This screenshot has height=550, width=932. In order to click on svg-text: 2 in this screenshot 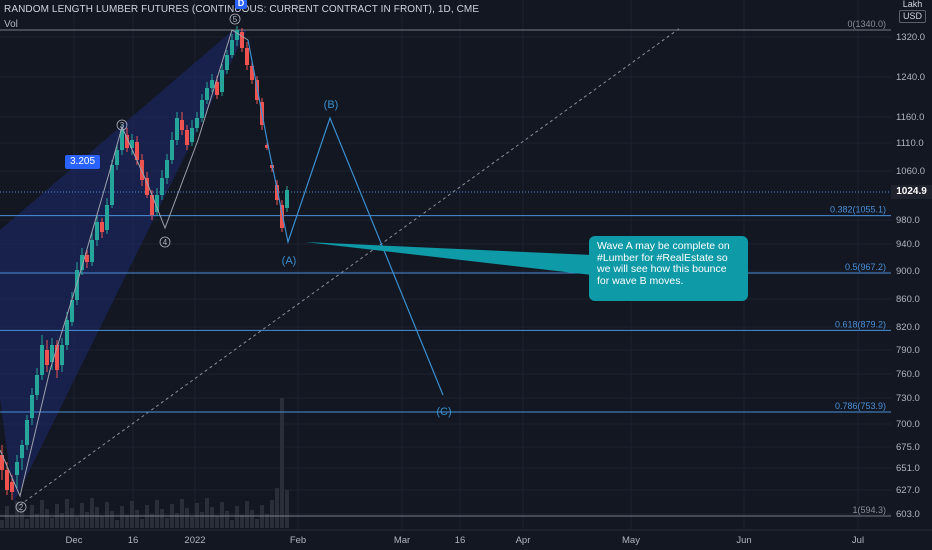, I will do `click(21, 507)`.